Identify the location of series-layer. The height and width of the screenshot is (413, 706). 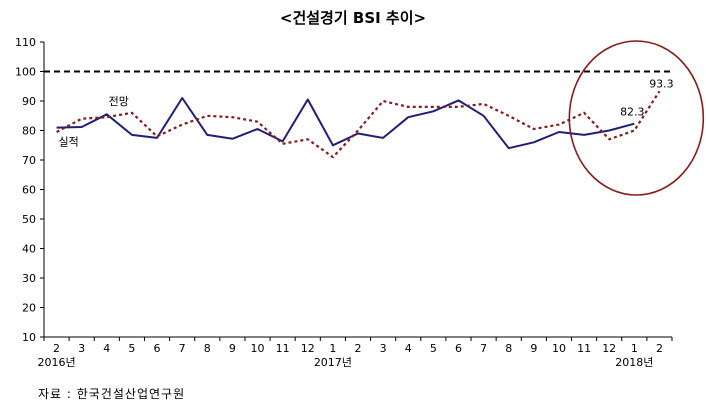
(358, 124).